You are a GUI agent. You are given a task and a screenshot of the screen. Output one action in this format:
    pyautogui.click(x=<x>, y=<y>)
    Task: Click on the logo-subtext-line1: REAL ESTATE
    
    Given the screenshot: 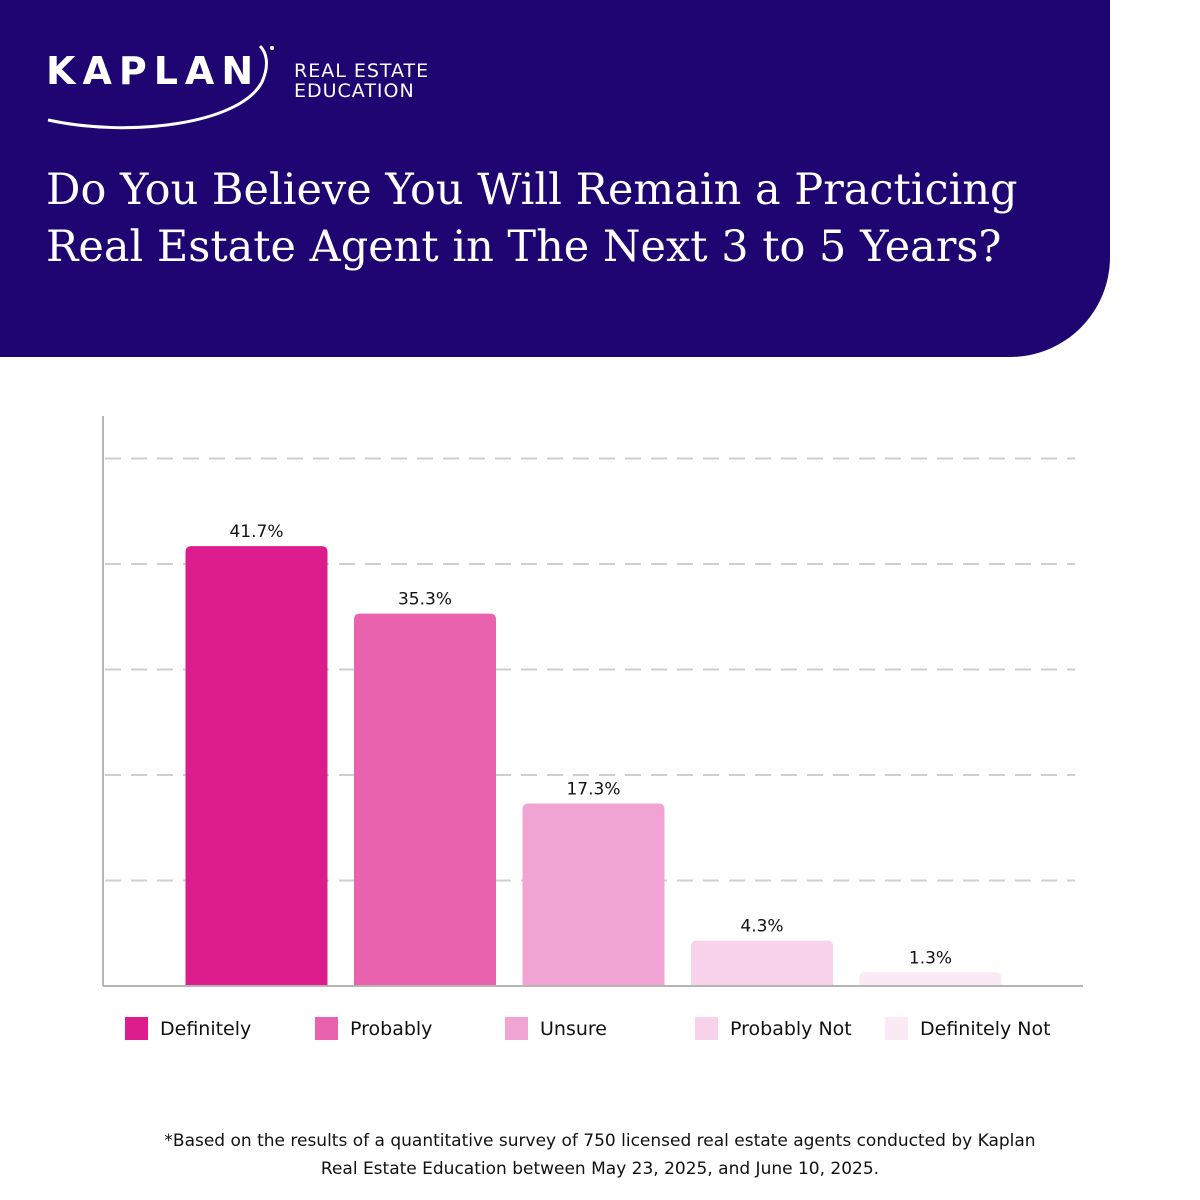 What is the action you would take?
    pyautogui.click(x=362, y=71)
    